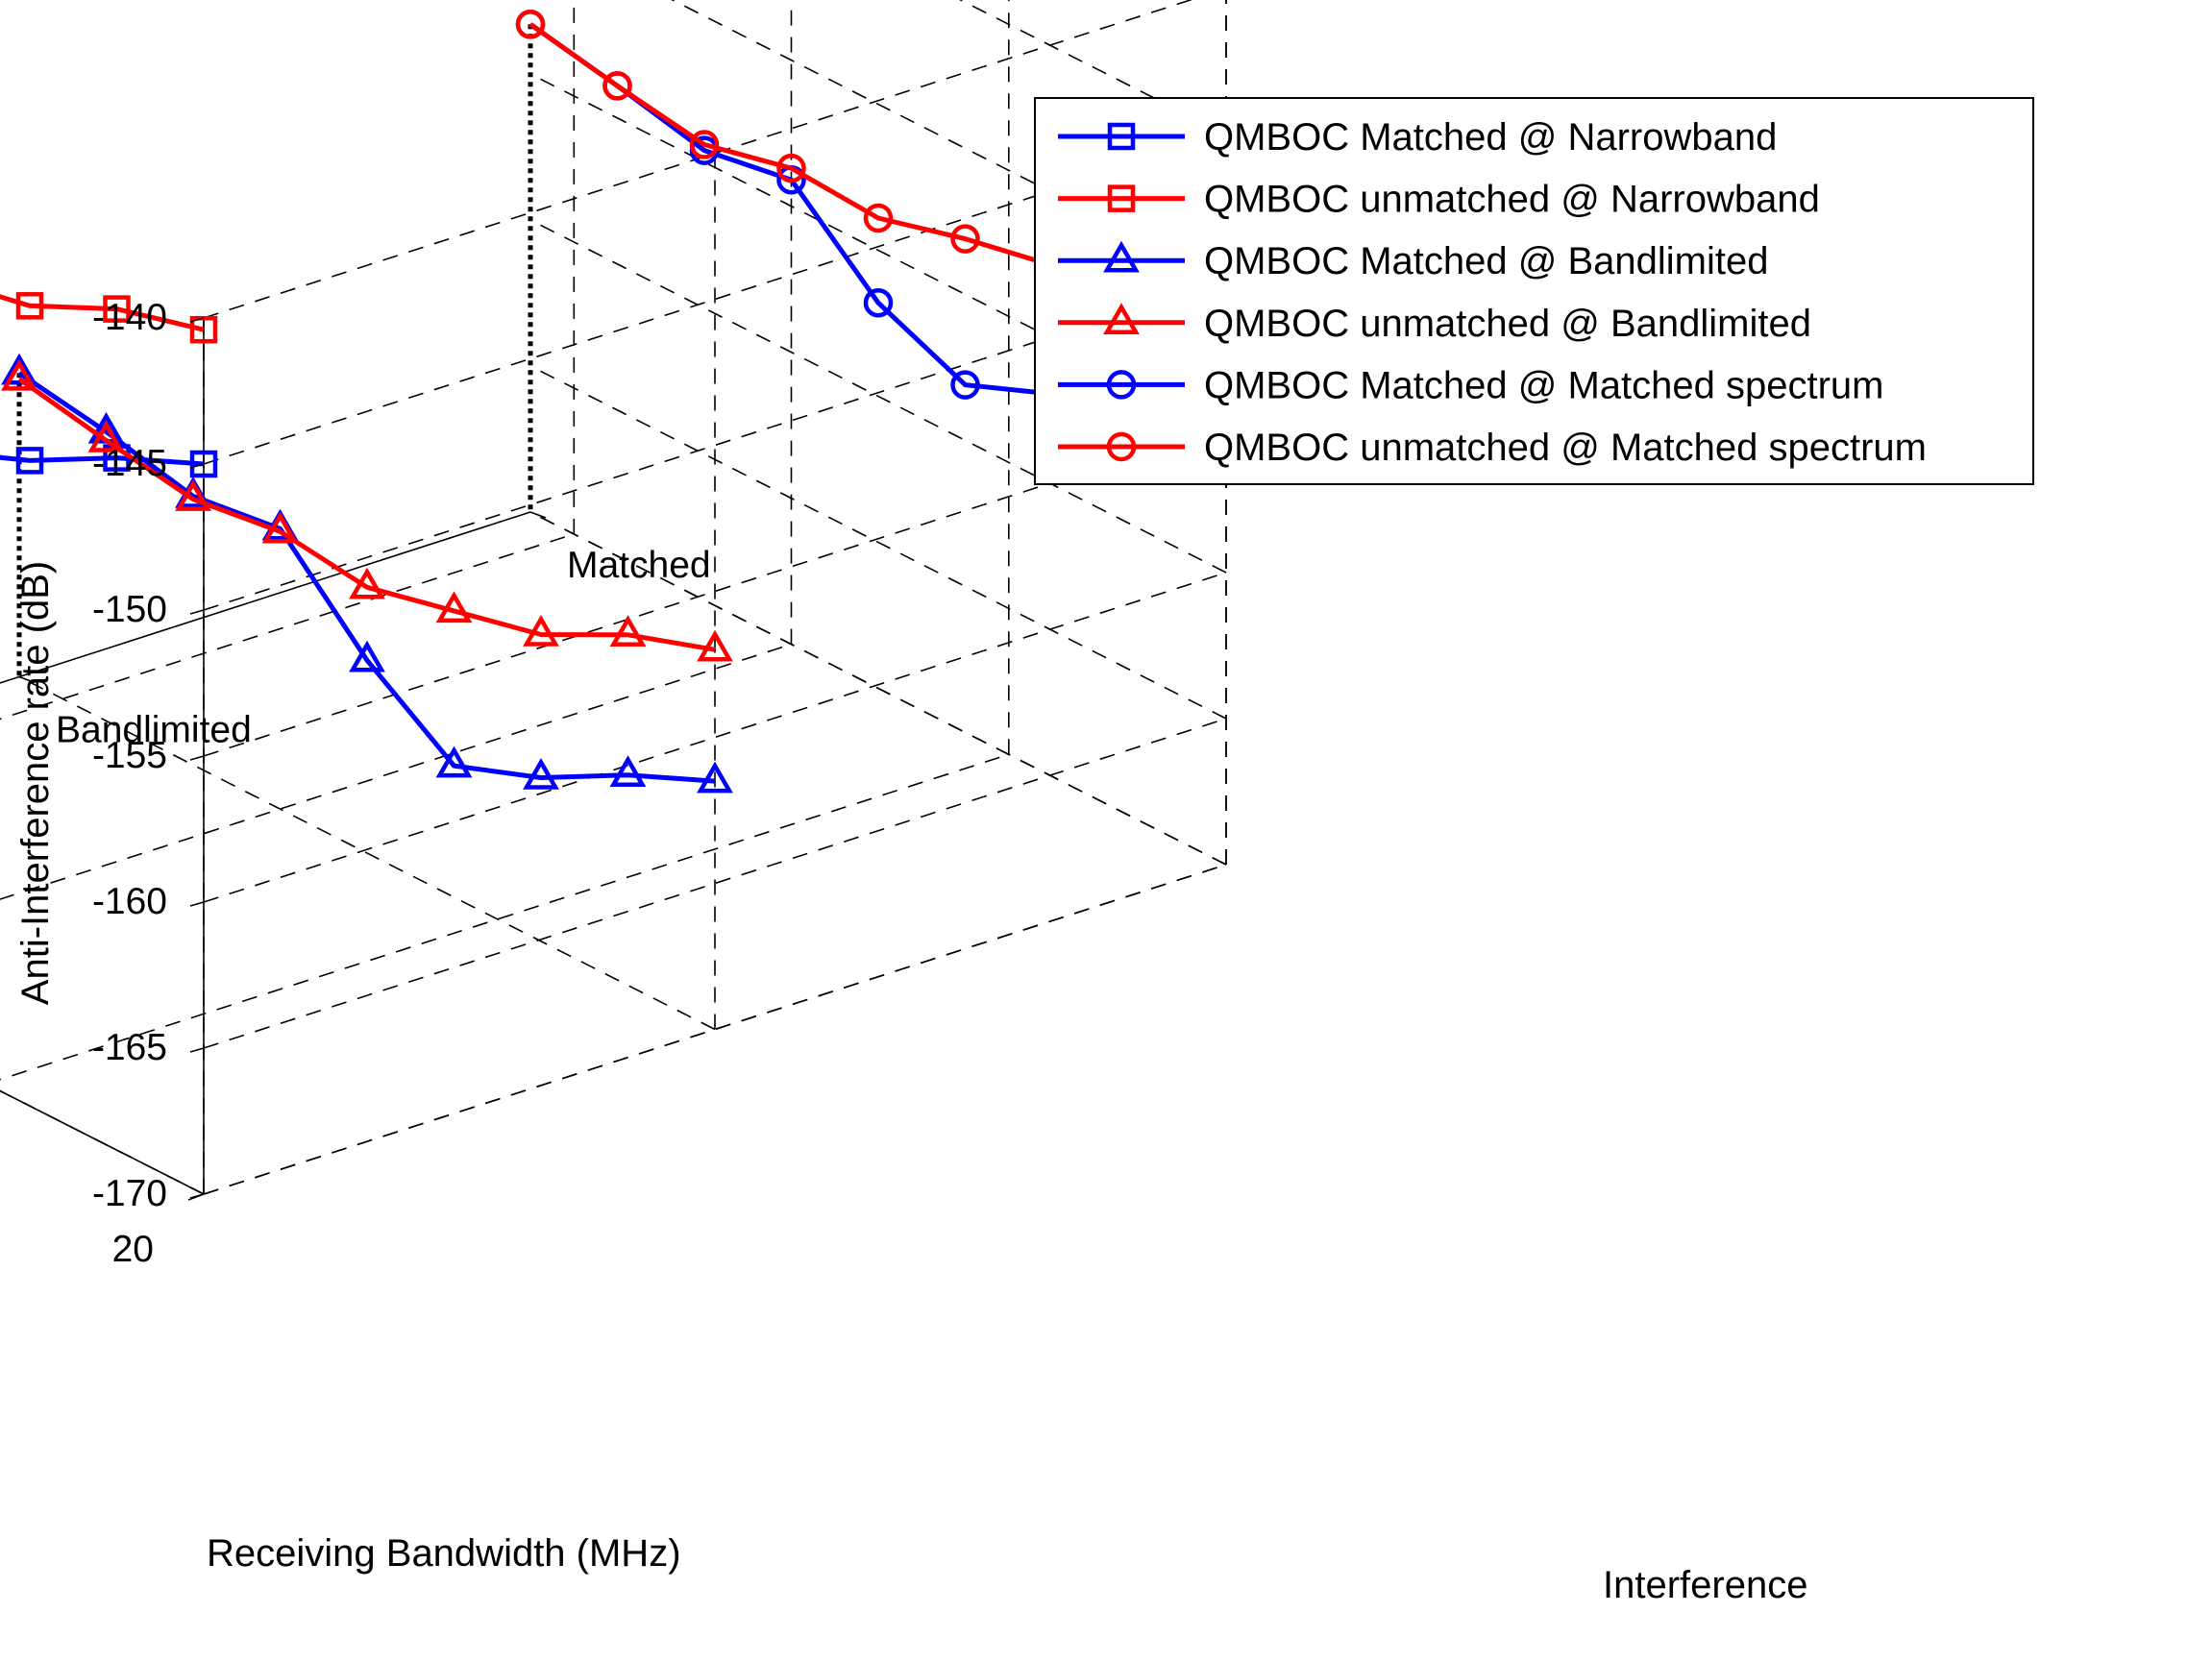  Describe the element at coordinates (1705, 1585) in the screenshot. I see `y-axis-label: Interference` at that location.